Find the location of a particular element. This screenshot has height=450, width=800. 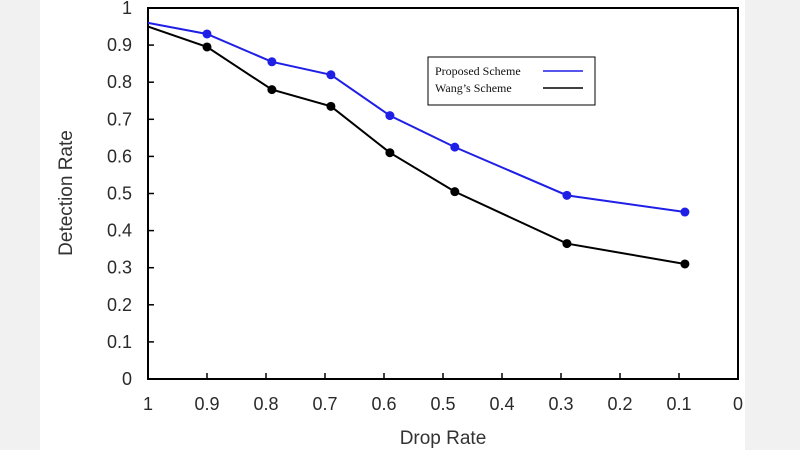

x-tick-label: 0.5 is located at coordinates (442, 404).